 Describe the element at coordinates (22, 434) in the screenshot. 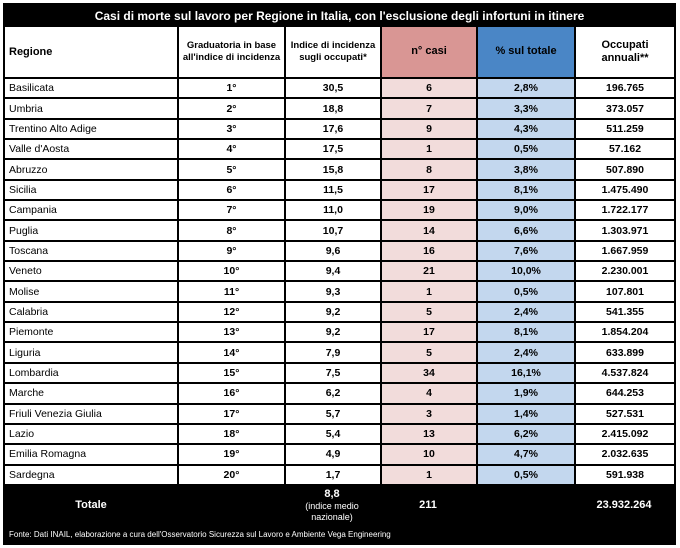

I see `region-name-cell: Lazio` at that location.